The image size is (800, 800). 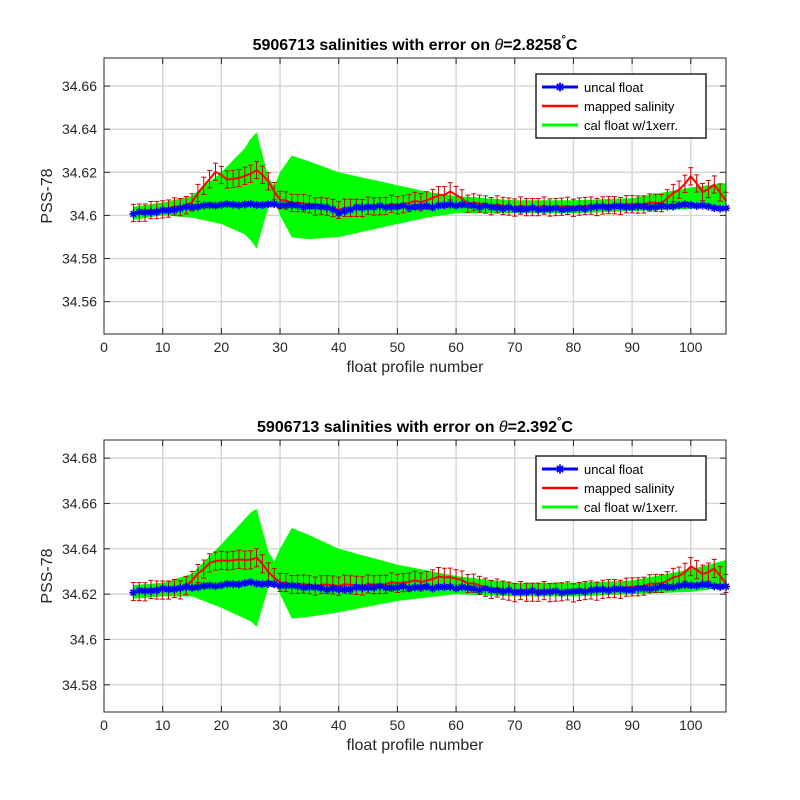 I want to click on title-unit: C, so click(x=572, y=45).